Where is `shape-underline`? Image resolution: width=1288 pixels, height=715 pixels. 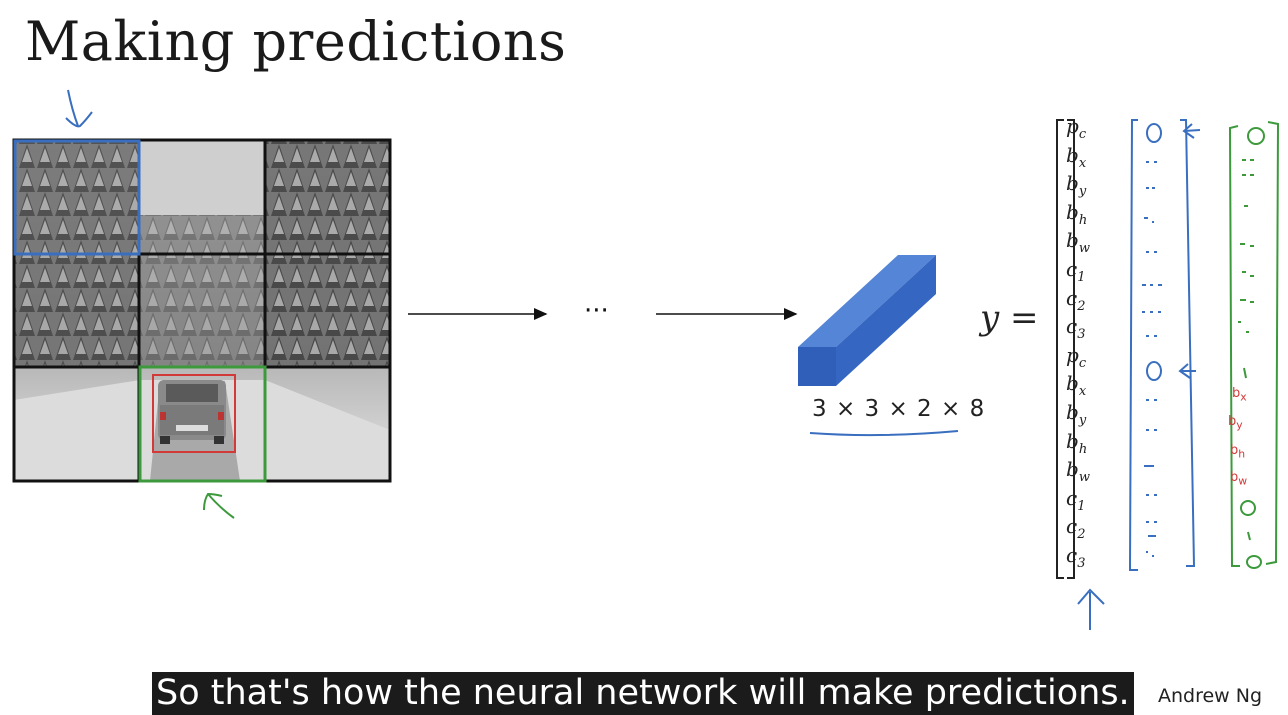
shape-underline is located at coordinates (884, 433).